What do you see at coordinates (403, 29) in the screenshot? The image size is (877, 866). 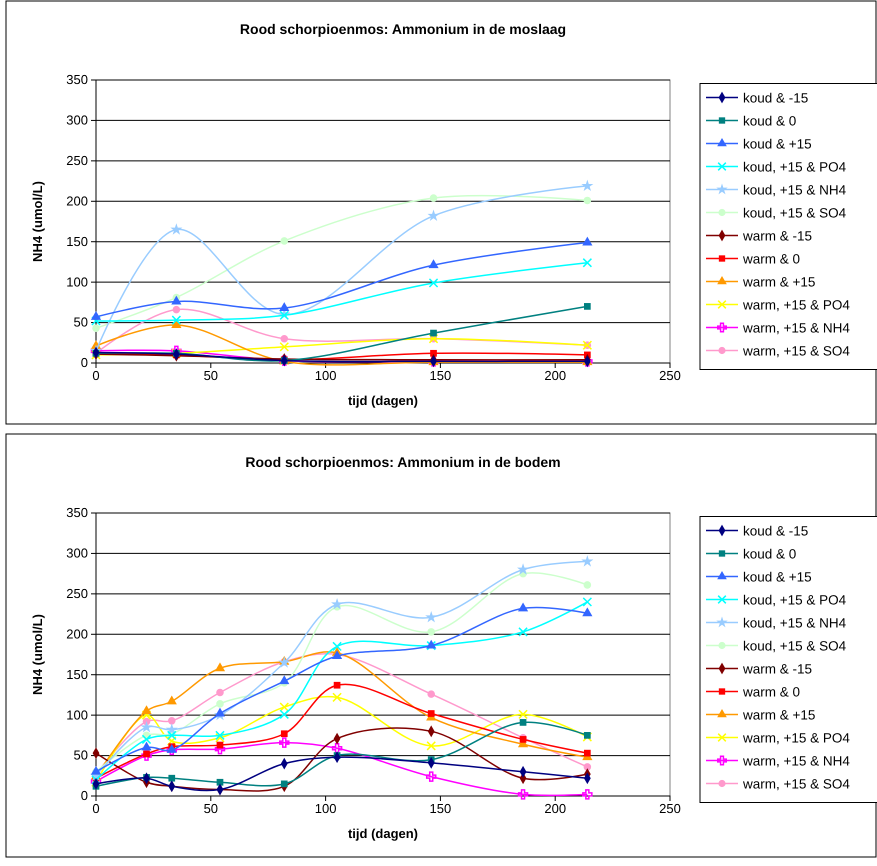 I see `chart-title: Rood schorpioenmos: Ammonium in de moslaag` at bounding box center [403, 29].